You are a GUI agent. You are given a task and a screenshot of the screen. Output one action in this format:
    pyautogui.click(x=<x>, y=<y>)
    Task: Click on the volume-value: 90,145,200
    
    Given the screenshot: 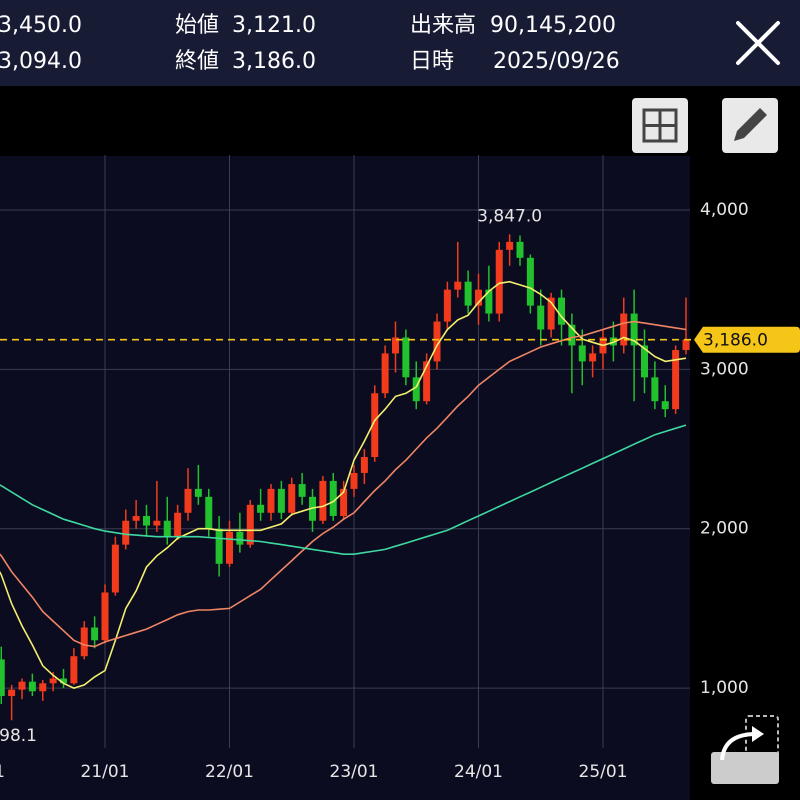 What is the action you would take?
    pyautogui.click(x=553, y=25)
    